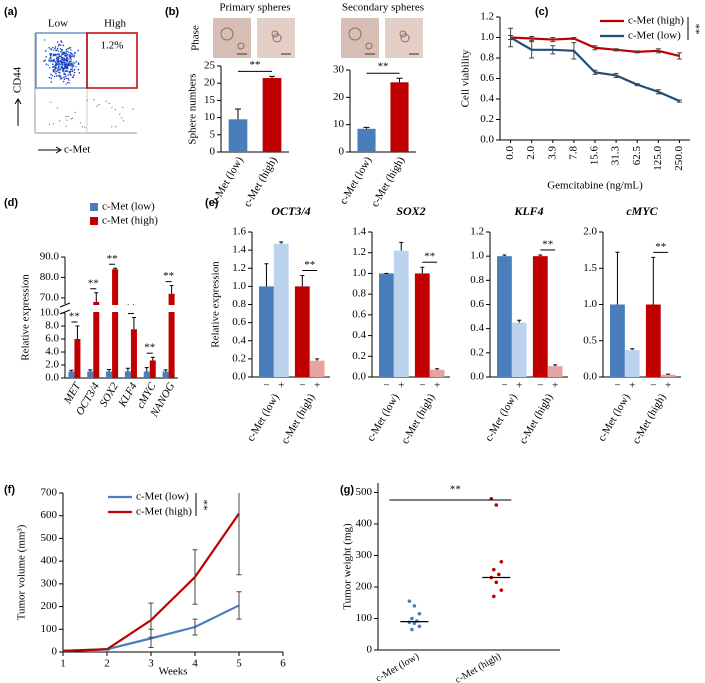 The image size is (705, 683). Describe the element at coordinates (210, 66) in the screenshot. I see `y-tick-label: 25` at that location.